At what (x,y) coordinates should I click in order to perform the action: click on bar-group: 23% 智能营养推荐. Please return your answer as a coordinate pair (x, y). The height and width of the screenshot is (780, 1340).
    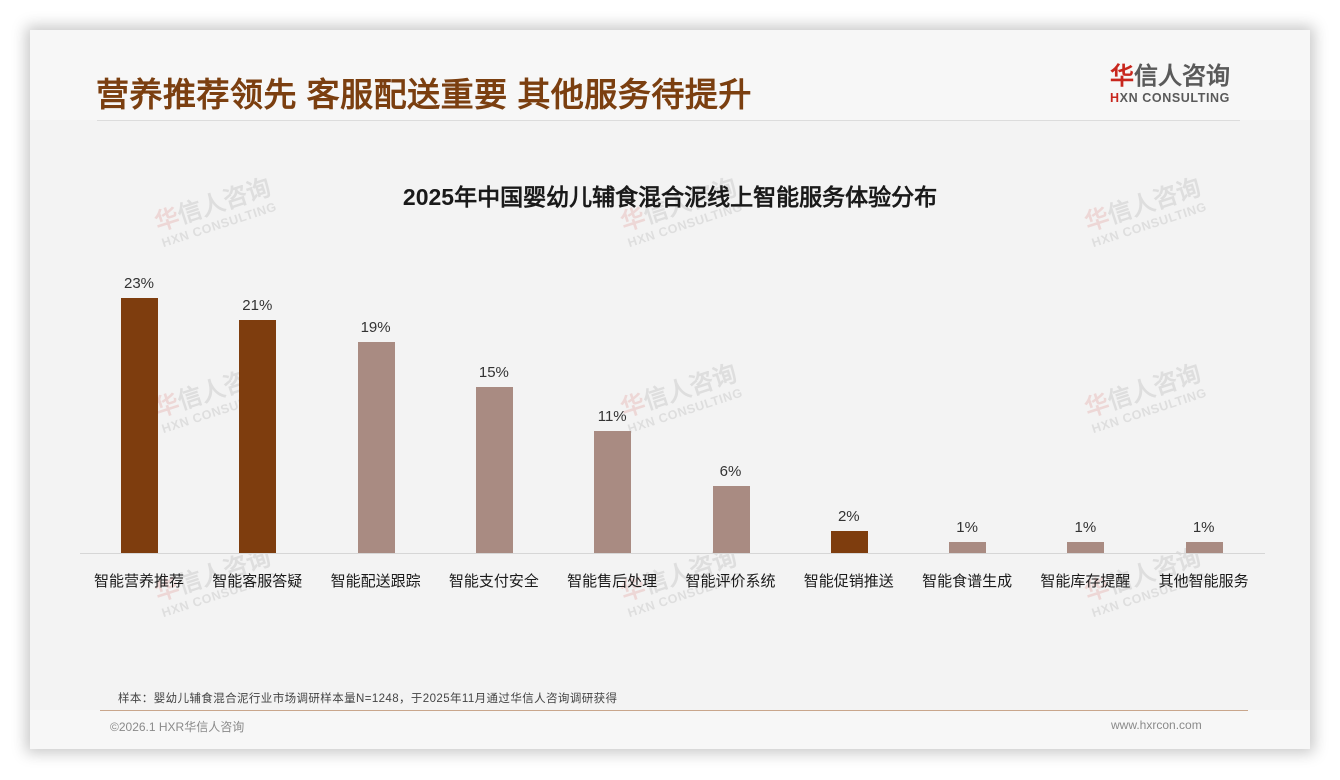
    Looking at the image, I should click on (139, 440).